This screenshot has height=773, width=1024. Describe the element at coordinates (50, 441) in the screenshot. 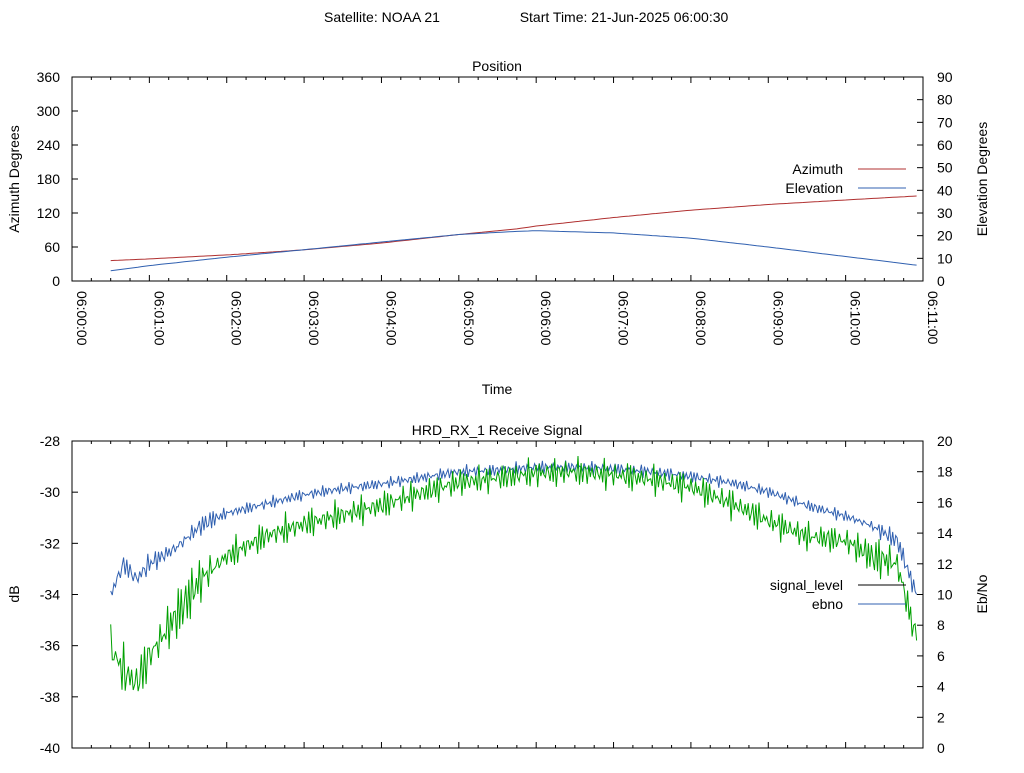

I see `signal-ytick-label: -28` at that location.